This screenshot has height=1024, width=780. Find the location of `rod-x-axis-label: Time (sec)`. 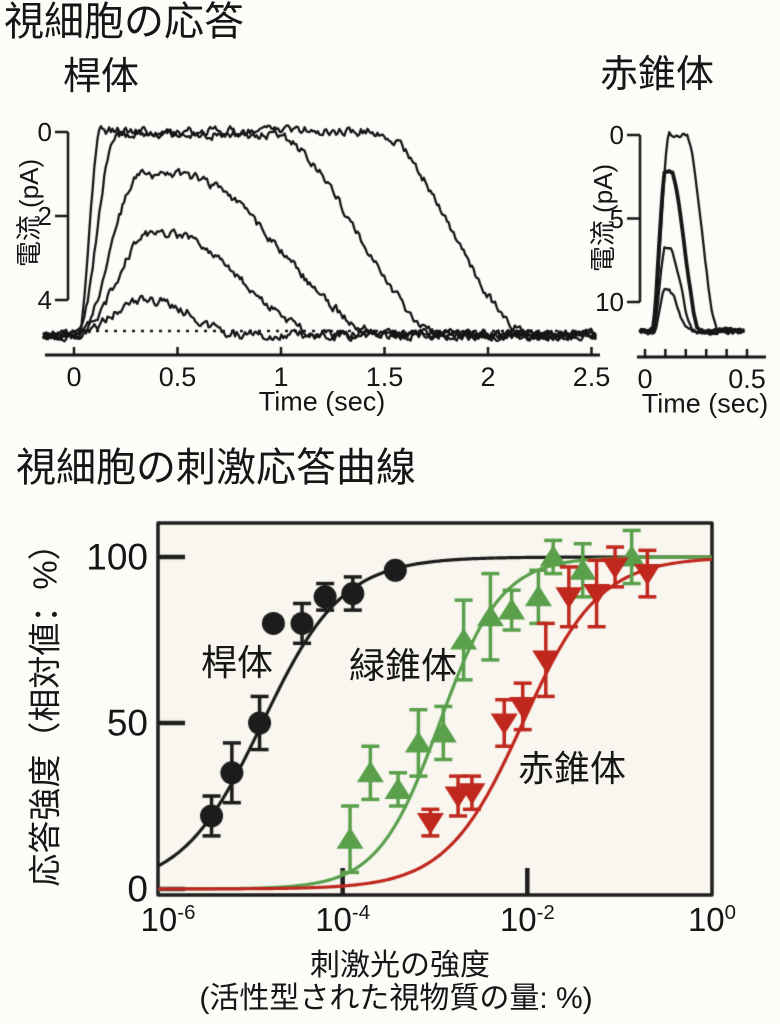

rod-x-axis-label: Time (sec) is located at coordinates (322, 401).